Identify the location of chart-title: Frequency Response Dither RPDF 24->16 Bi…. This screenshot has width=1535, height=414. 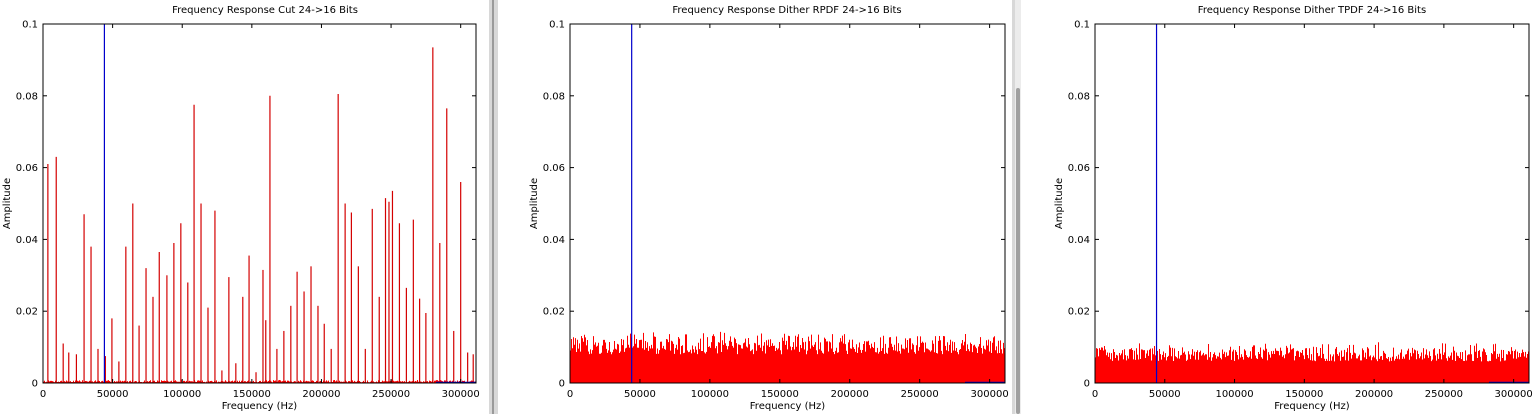
(786, 10).